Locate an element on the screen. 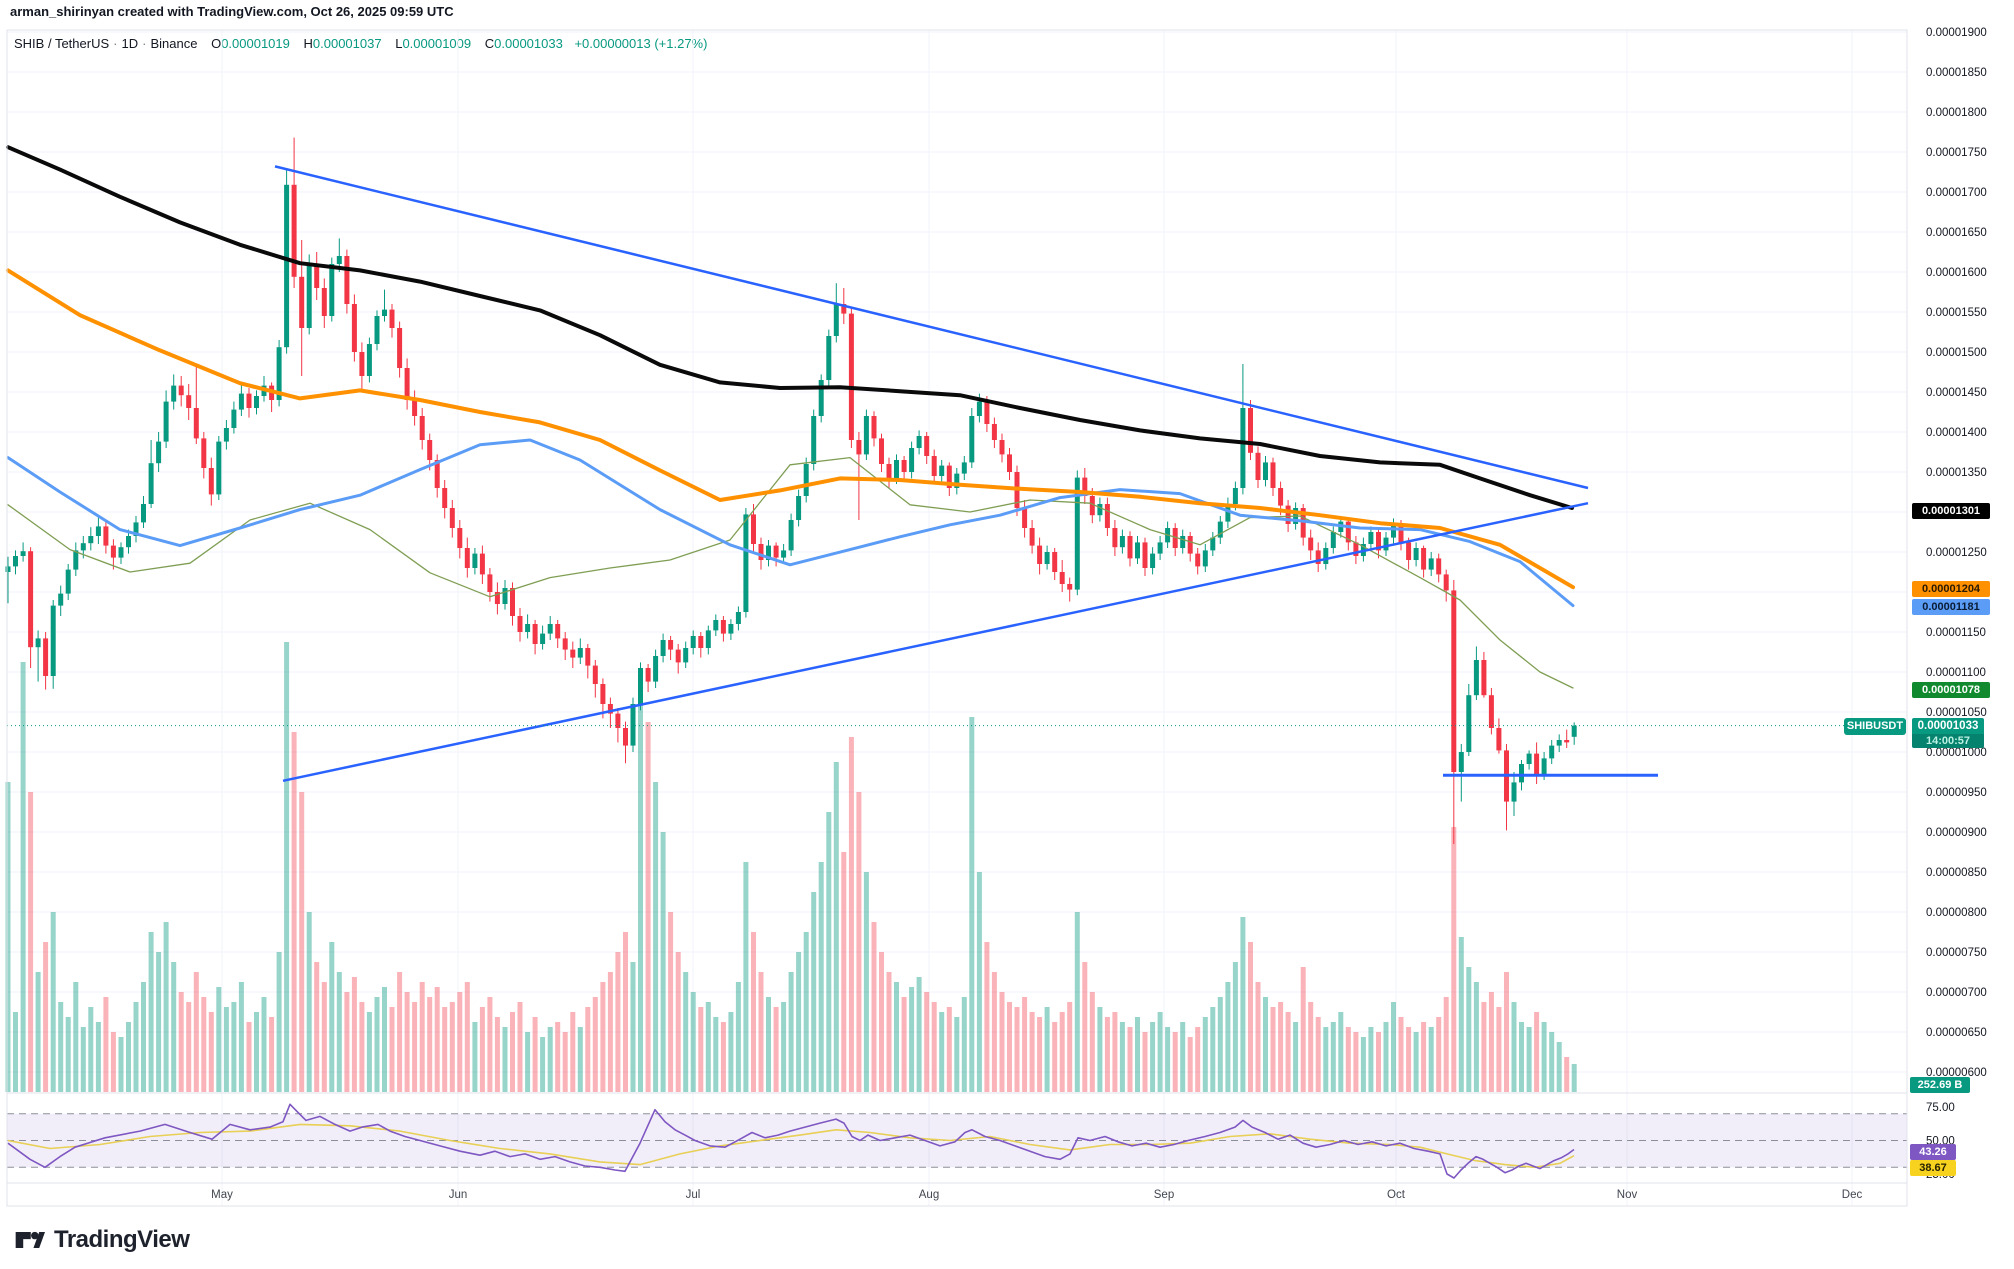 This screenshot has height=1269, width=2014. moving-average-green is located at coordinates (790, 572).